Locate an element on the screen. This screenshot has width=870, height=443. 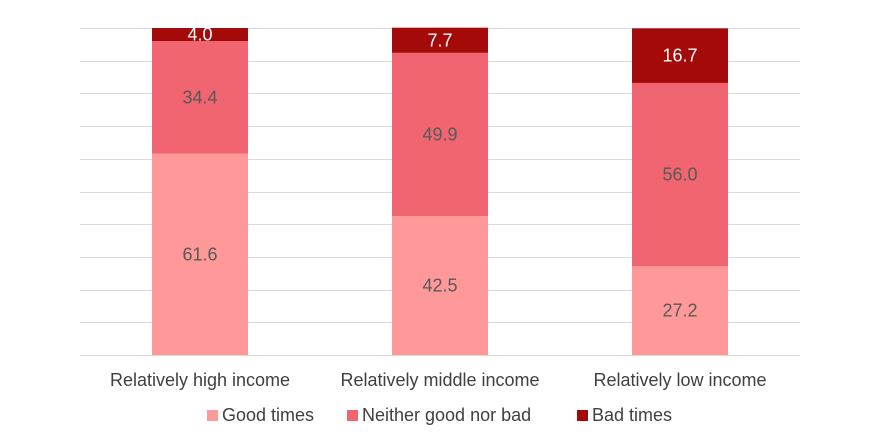
data-label: 49.9 is located at coordinates (439, 134).